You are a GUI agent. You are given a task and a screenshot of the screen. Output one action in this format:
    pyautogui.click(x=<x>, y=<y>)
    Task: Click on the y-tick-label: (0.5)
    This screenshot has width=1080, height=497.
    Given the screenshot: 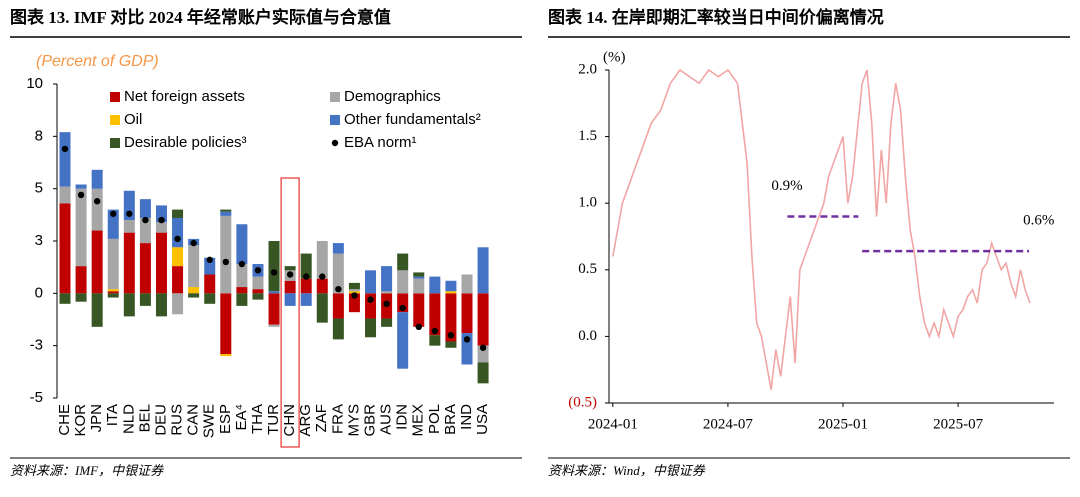 What is the action you would take?
    pyautogui.click(x=582, y=402)
    